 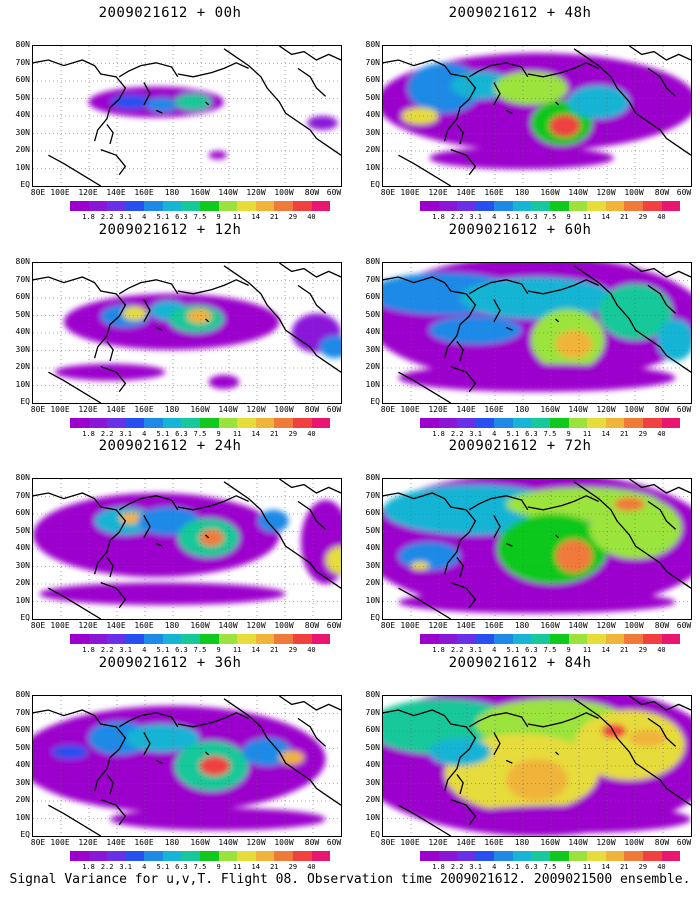 What do you see at coordinates (388, 409) in the screenshot?
I see `lon-tick-label: 80E` at bounding box center [388, 409].